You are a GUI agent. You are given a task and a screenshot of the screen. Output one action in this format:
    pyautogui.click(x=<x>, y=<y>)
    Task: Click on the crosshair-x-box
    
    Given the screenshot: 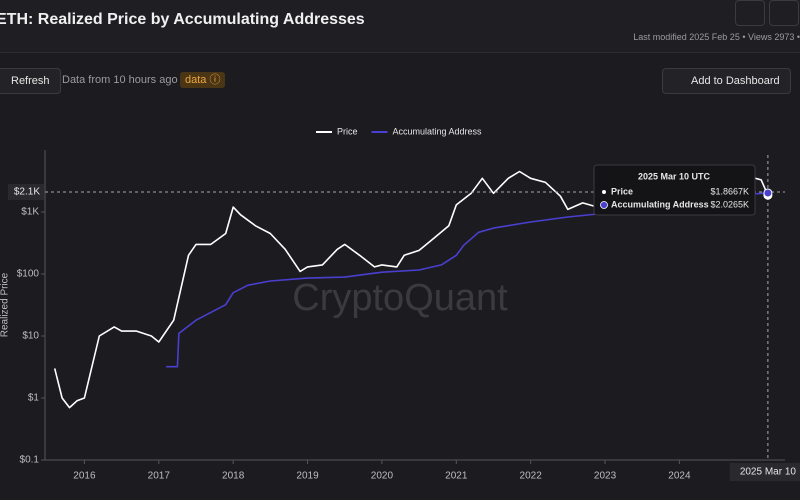 What is the action you would take?
    pyautogui.click(x=764, y=472)
    